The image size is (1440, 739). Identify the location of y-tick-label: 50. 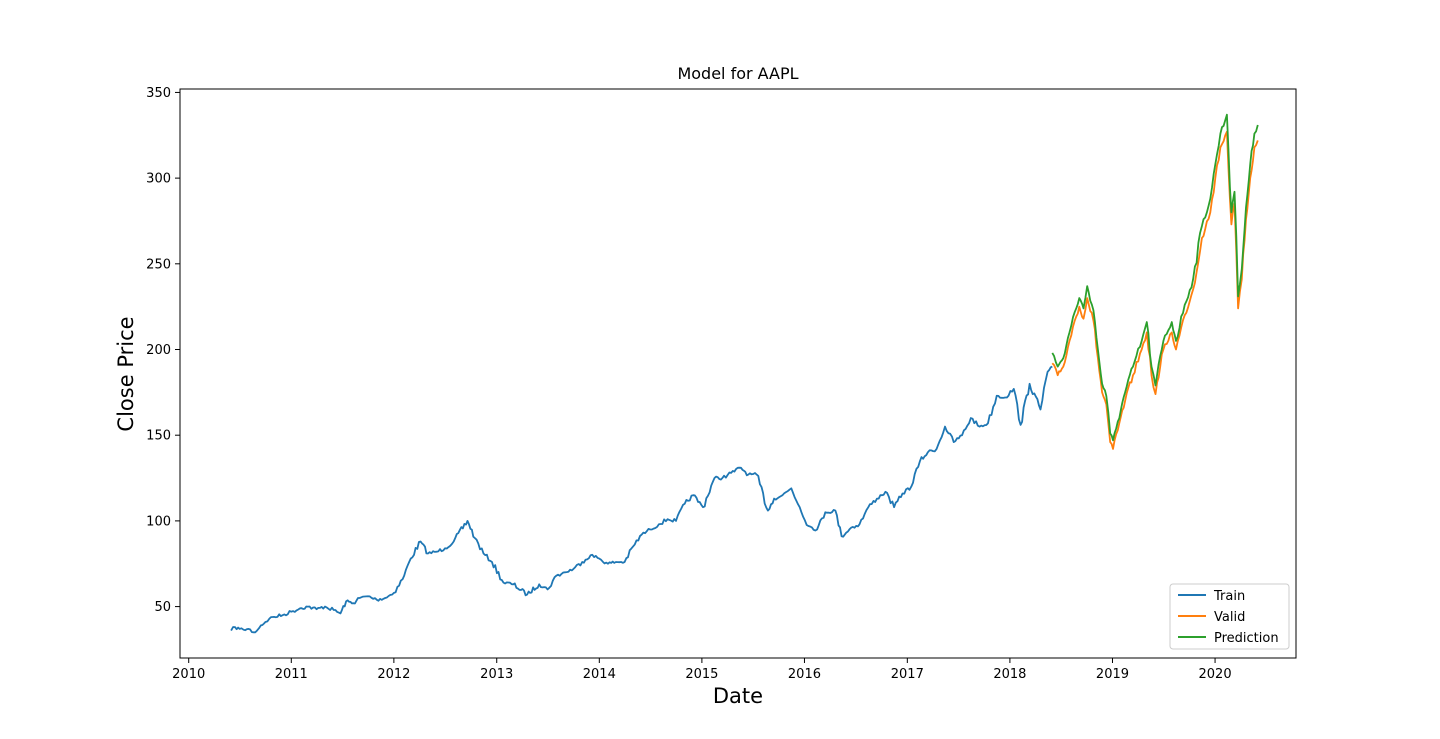
(162, 607).